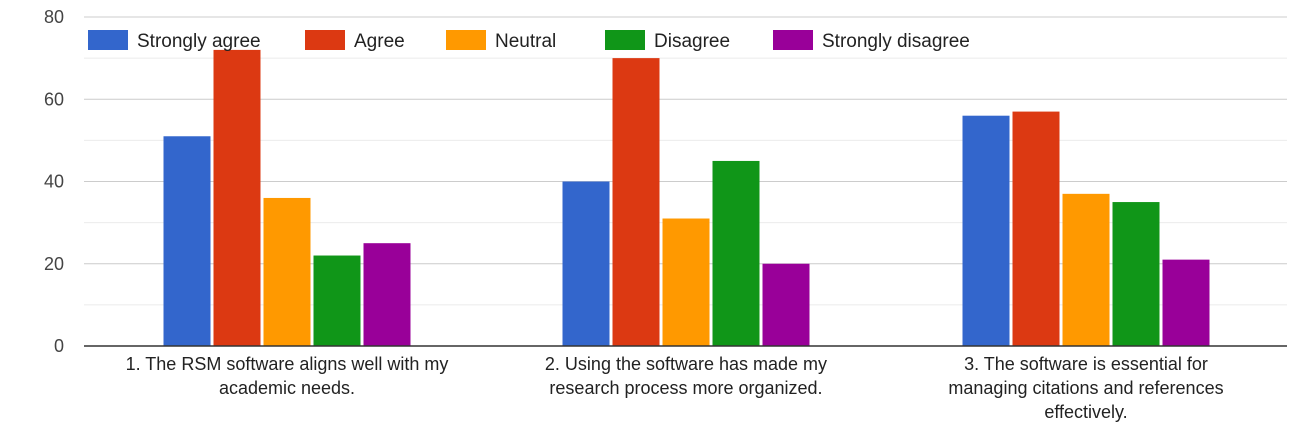 This screenshot has height=430, width=1299. Describe the element at coordinates (896, 41) in the screenshot. I see `legend-label: Strongly disagree` at that location.